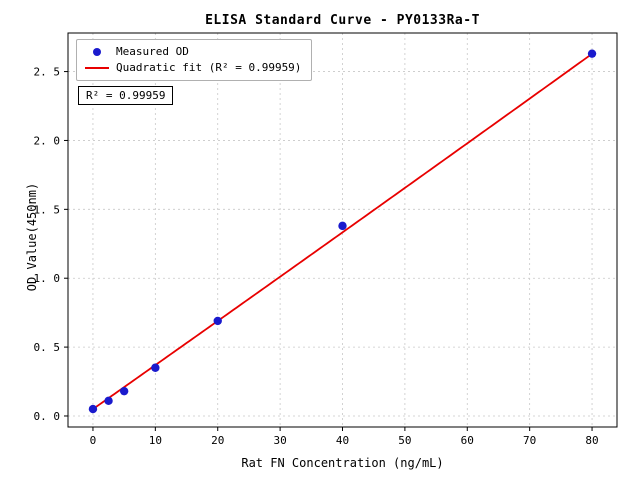 Image resolution: width=640 pixels, height=480 pixels. I want to click on x-tick-label: 80, so click(591, 440).